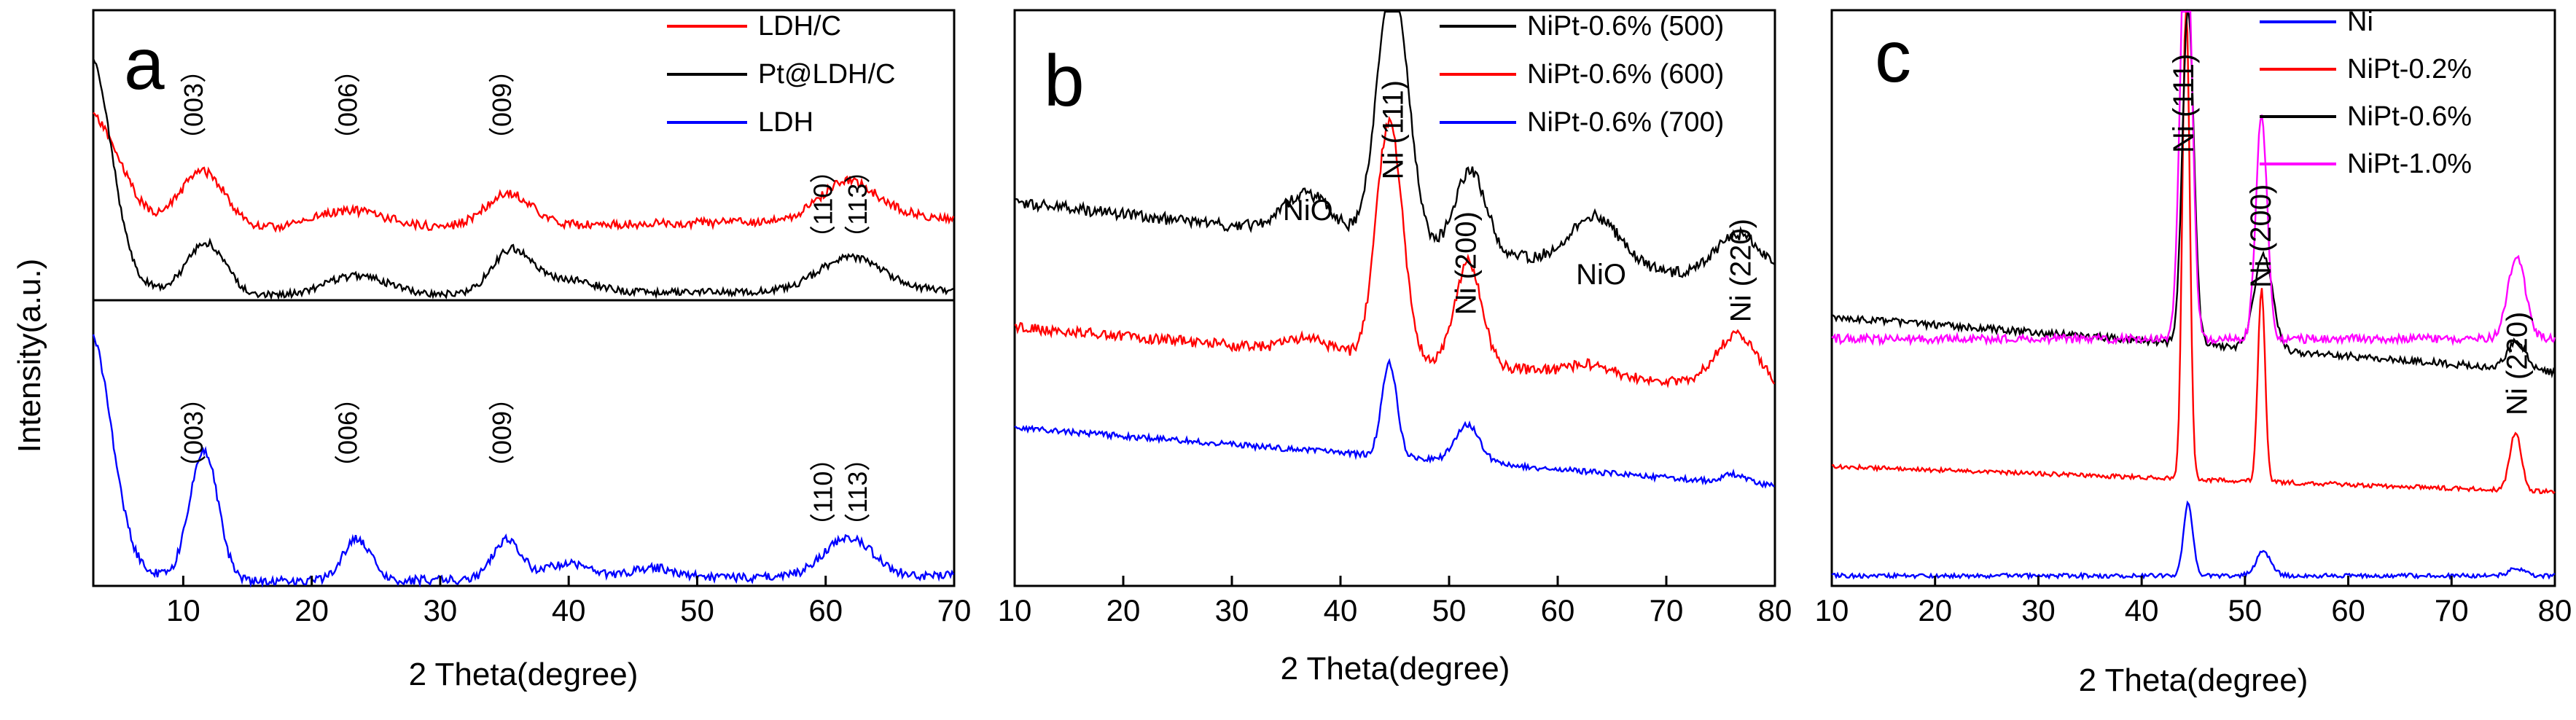 This screenshot has width=2576, height=720. What do you see at coordinates (2351, 234) in the screenshot?
I see `panel-c-annotations: Ni (111) Ni (200) Ni (220)` at bounding box center [2351, 234].